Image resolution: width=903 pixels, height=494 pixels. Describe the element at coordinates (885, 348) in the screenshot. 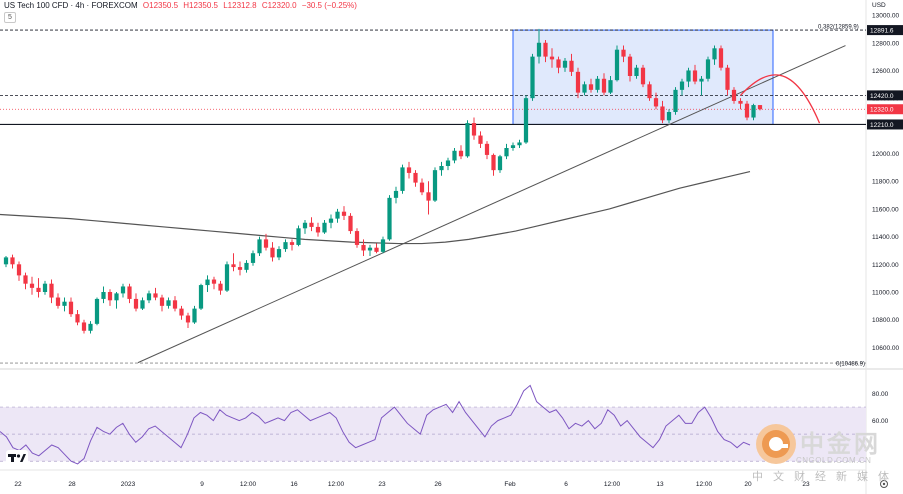

I see `y-tick-label: 10600.00` at that location.